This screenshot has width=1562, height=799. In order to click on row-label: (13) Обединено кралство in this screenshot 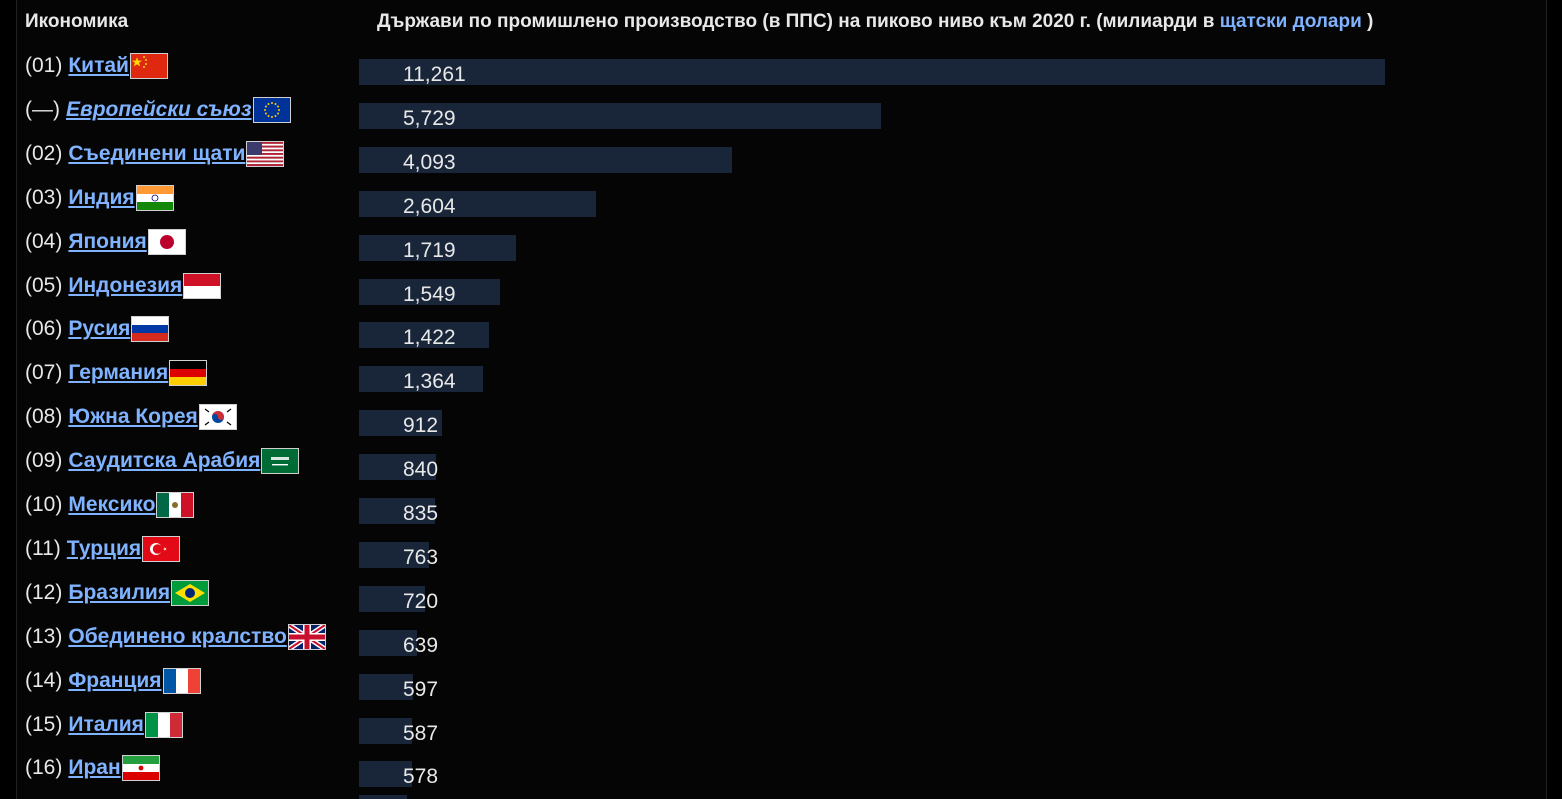, I will do `click(175, 637)`.